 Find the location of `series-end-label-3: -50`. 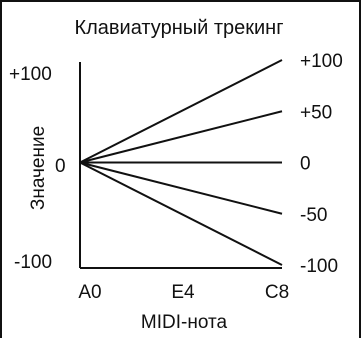

series-end-label-3: -50 is located at coordinates (313, 215).